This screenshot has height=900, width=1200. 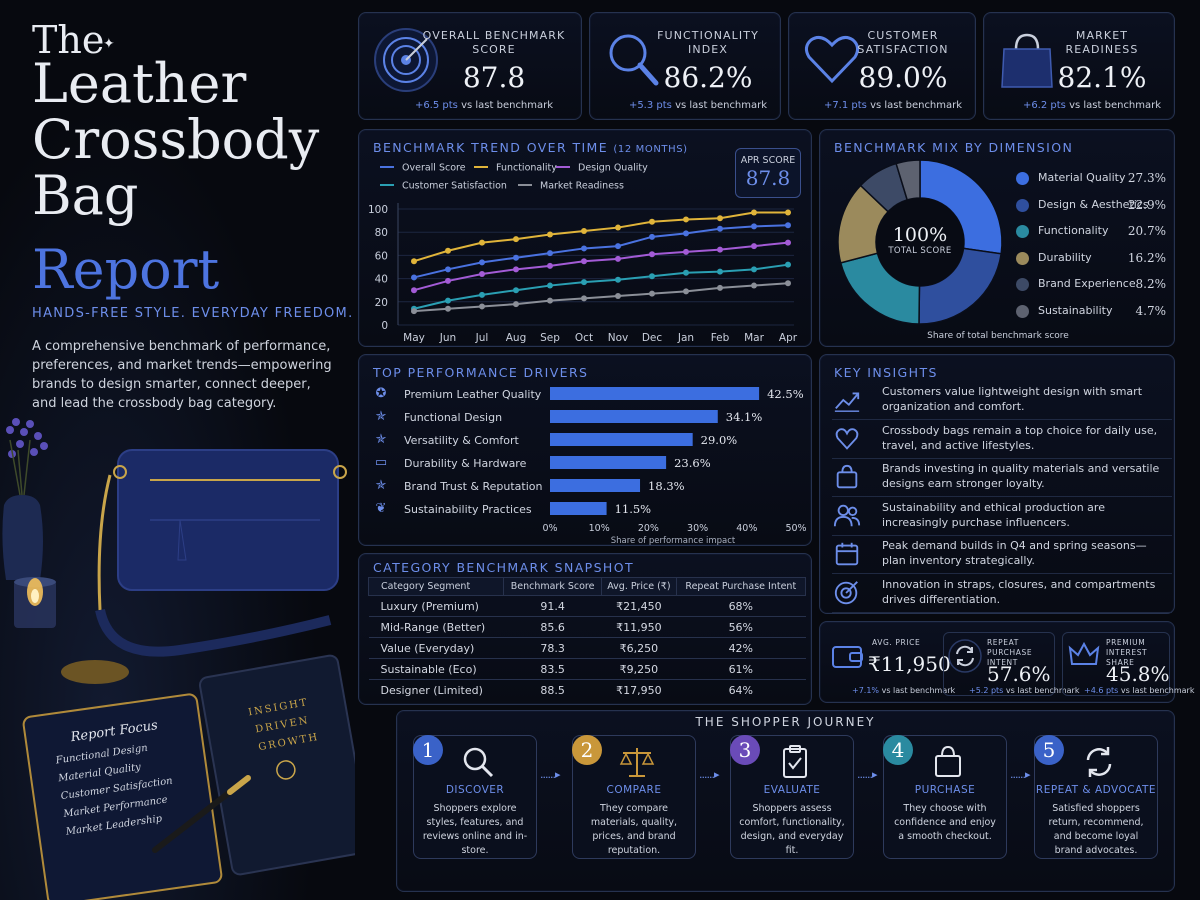 What do you see at coordinates (221, 553) in the screenshot?
I see `crossbody-bag-illustration` at bounding box center [221, 553].